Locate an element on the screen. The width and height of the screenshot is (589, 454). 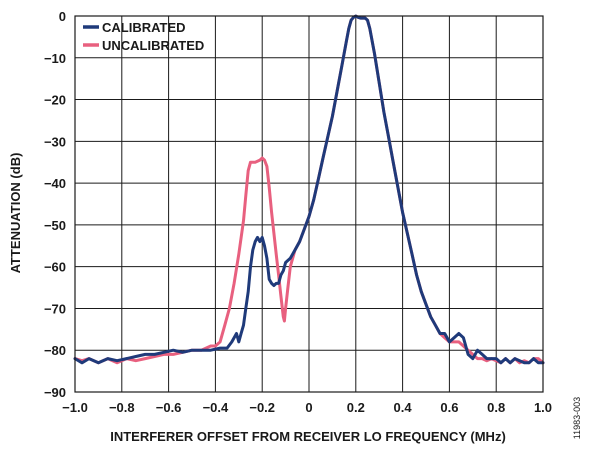
y-tick-label: −90 is located at coordinates (55, 392).